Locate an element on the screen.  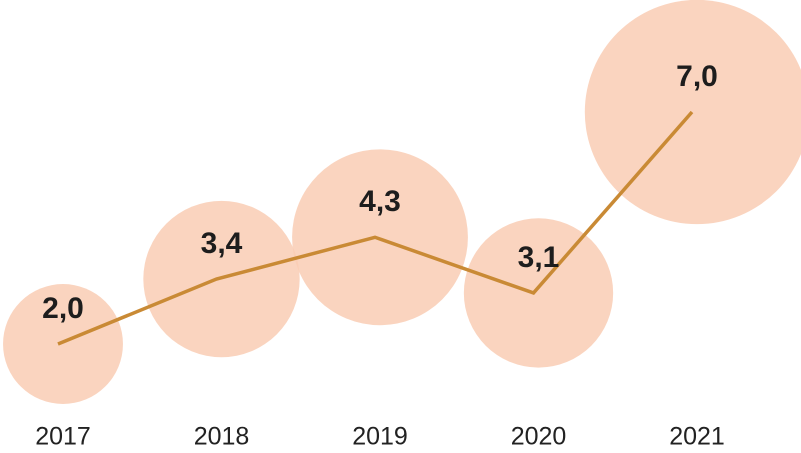
x-tick-label: 2021 is located at coordinates (697, 437).